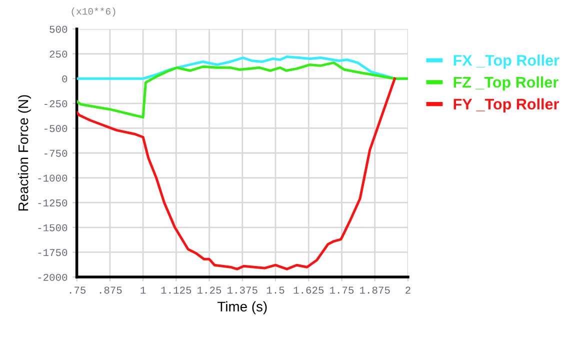 Image resolution: width=569 pixels, height=337 pixels. I want to click on y-tick-label: 0, so click(65, 78).